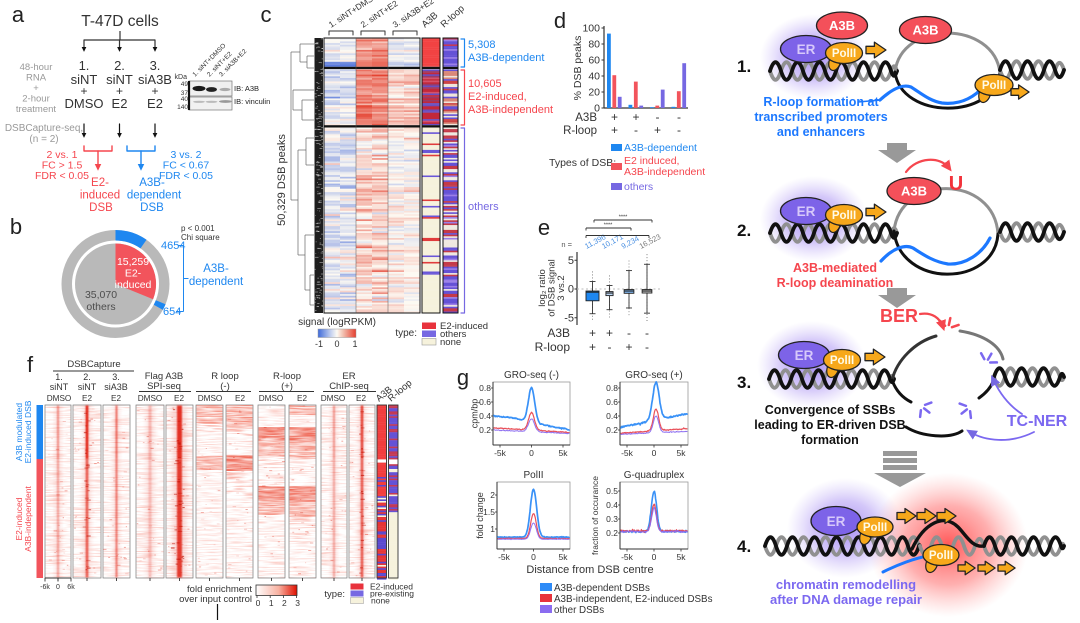 The height and width of the screenshot is (623, 1080). I want to click on svg-text: induced, so click(100, 196).